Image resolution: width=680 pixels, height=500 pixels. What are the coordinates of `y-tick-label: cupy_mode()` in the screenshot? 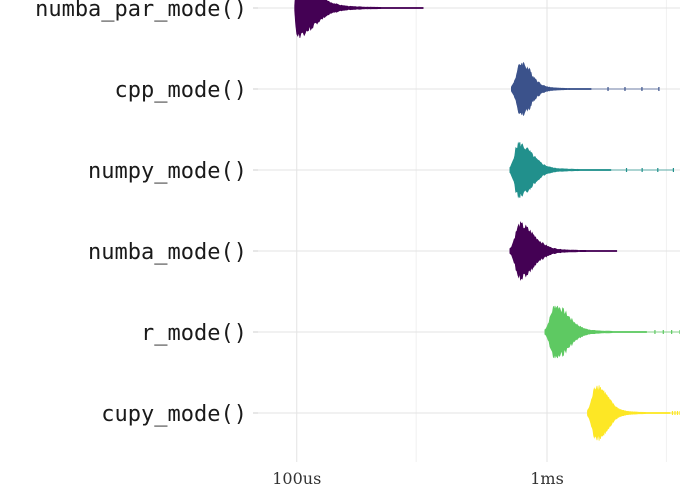 It's located at (174, 414).